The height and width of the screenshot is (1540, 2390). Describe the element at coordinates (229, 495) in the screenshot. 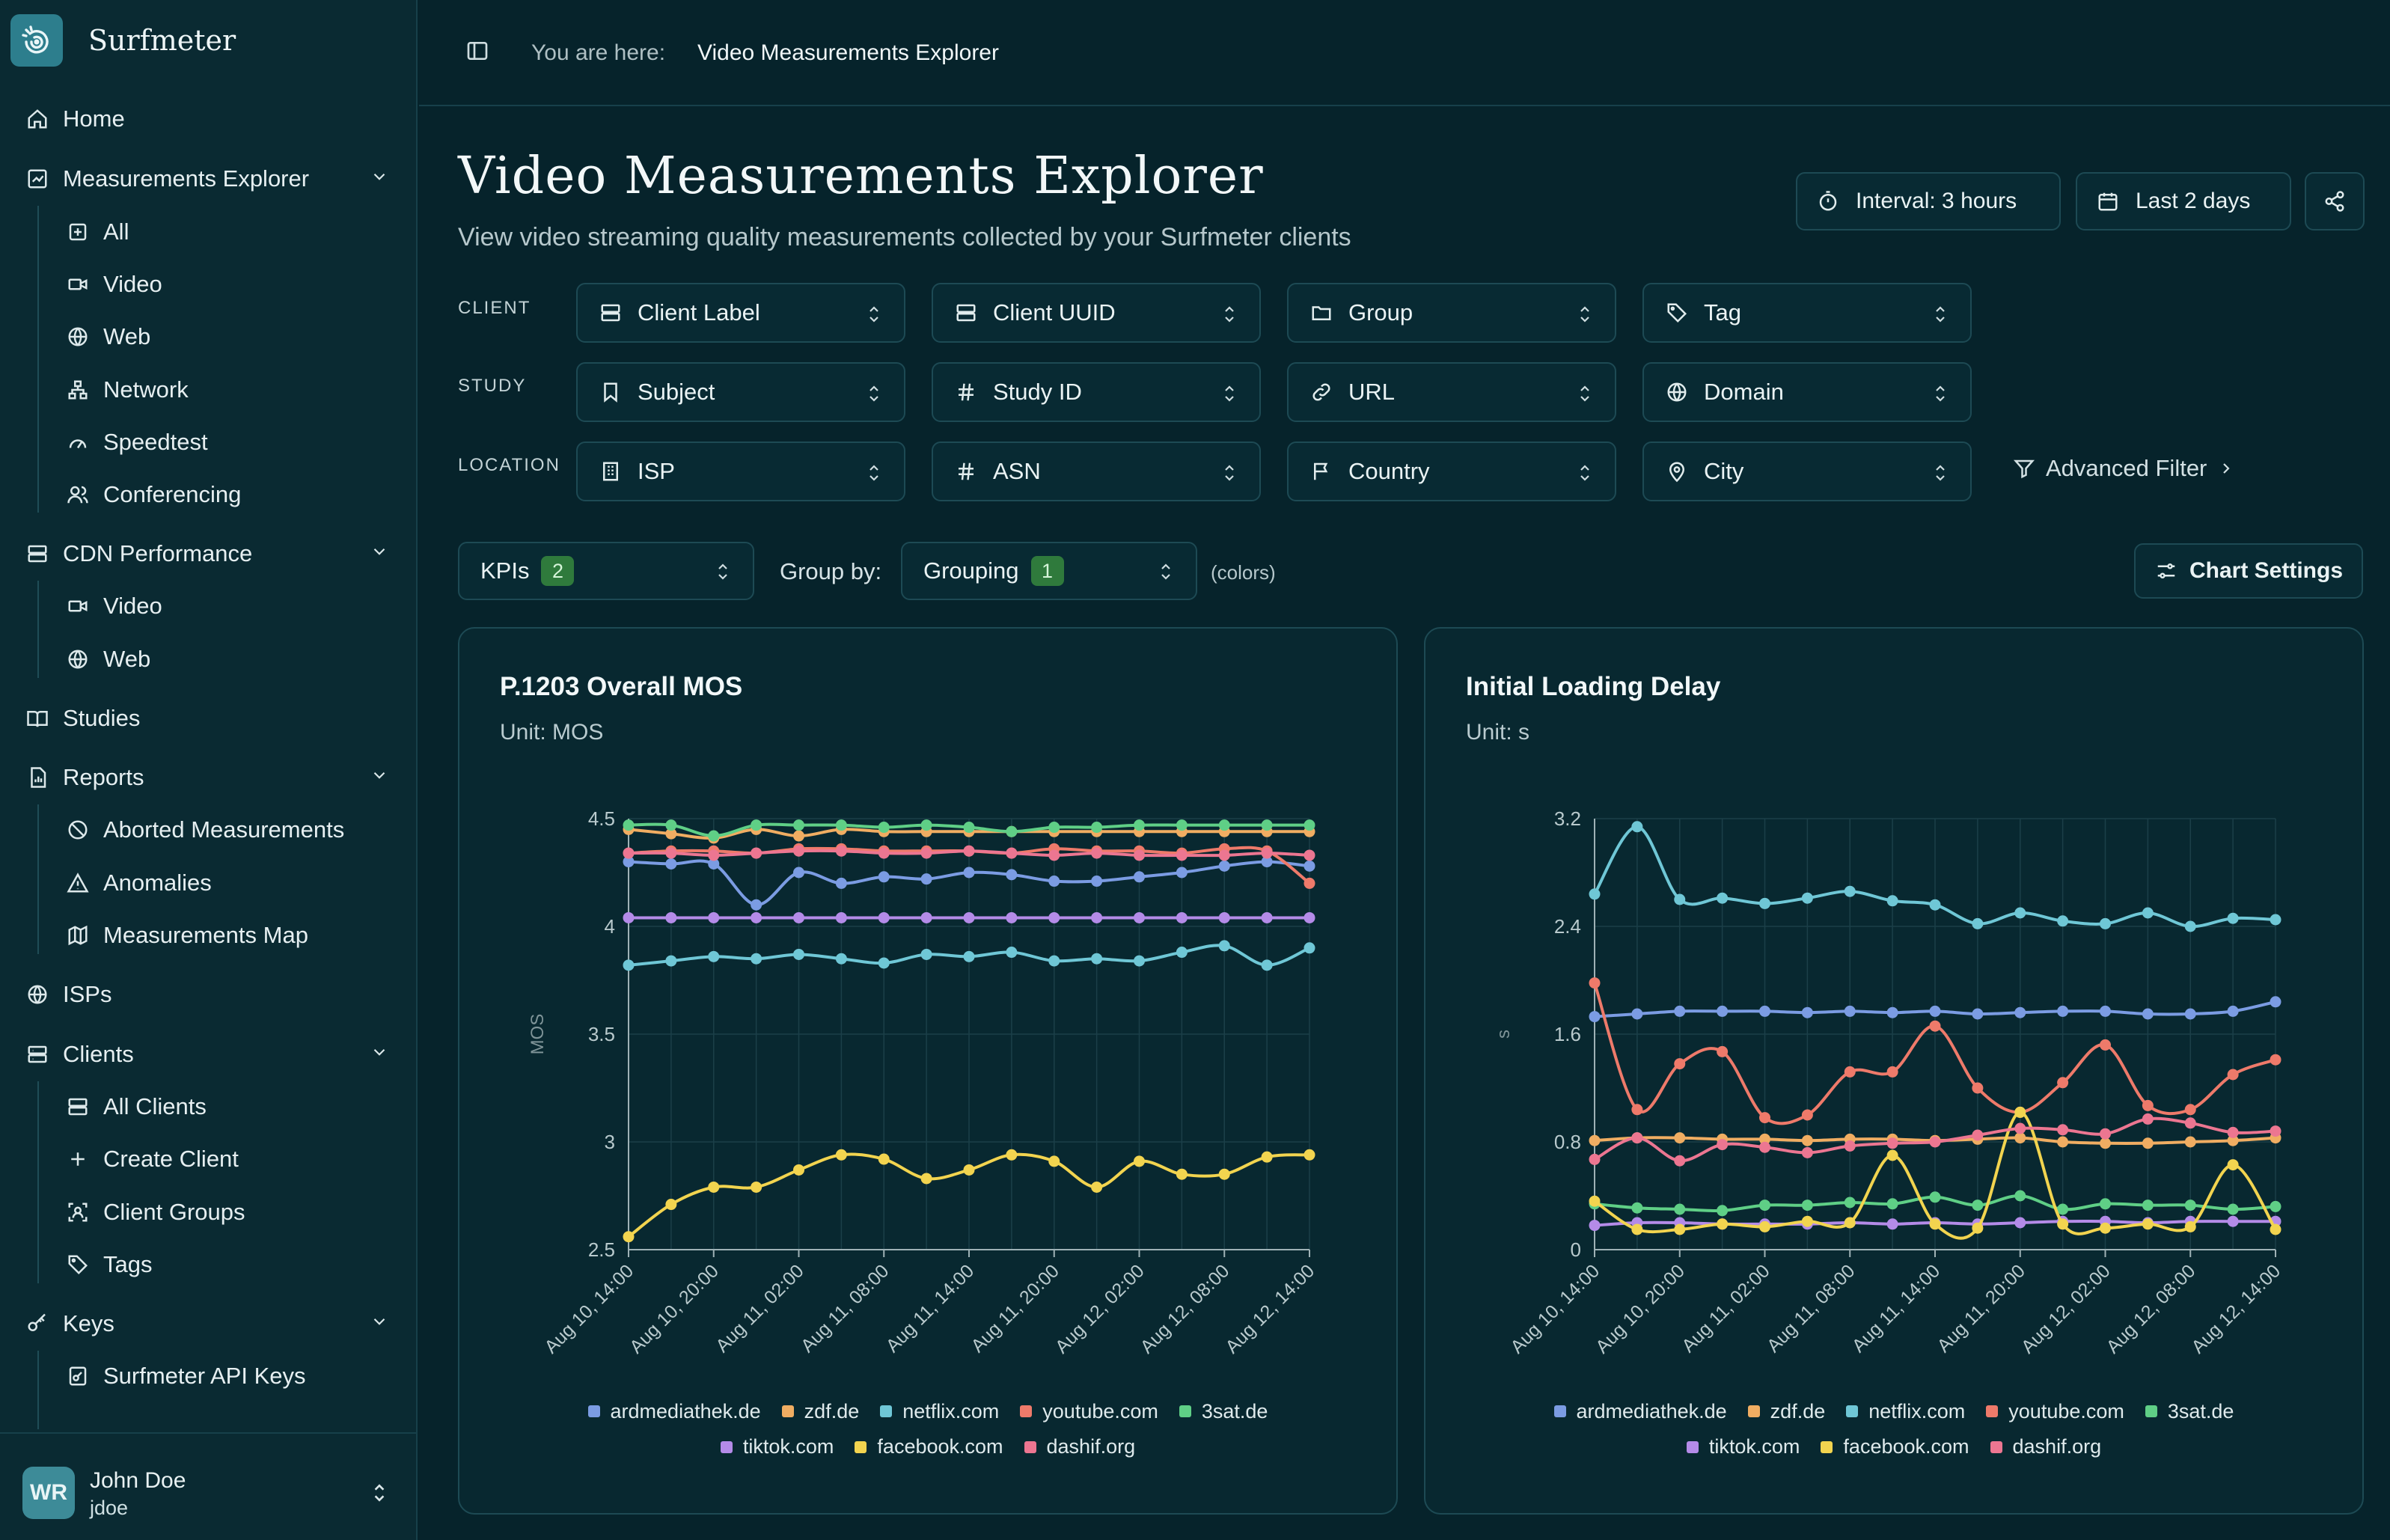

I see `nav-me-conferencing: Conferencing` at that location.